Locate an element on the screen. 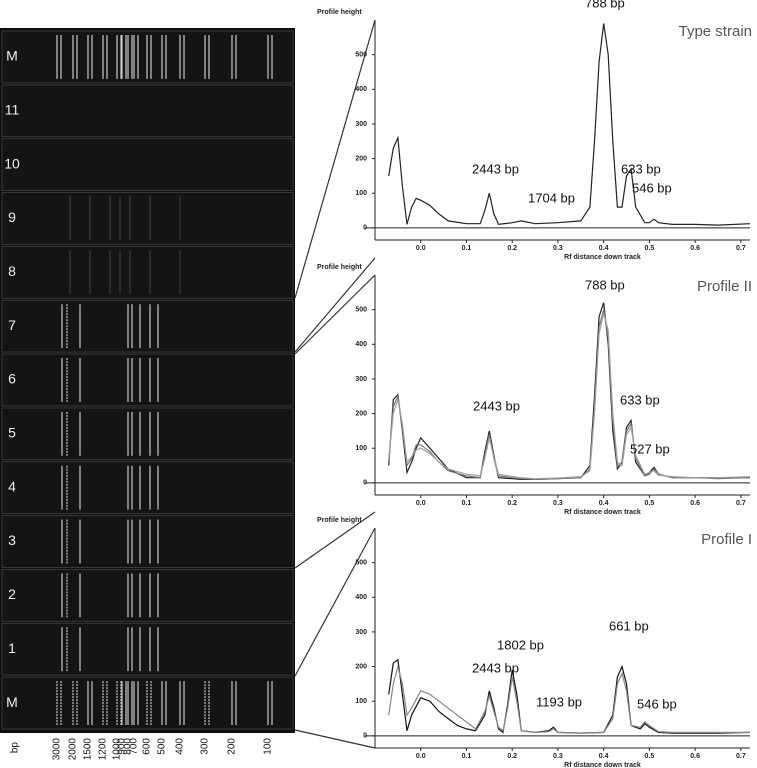  ladder-label: 500 is located at coordinates (162, 746).